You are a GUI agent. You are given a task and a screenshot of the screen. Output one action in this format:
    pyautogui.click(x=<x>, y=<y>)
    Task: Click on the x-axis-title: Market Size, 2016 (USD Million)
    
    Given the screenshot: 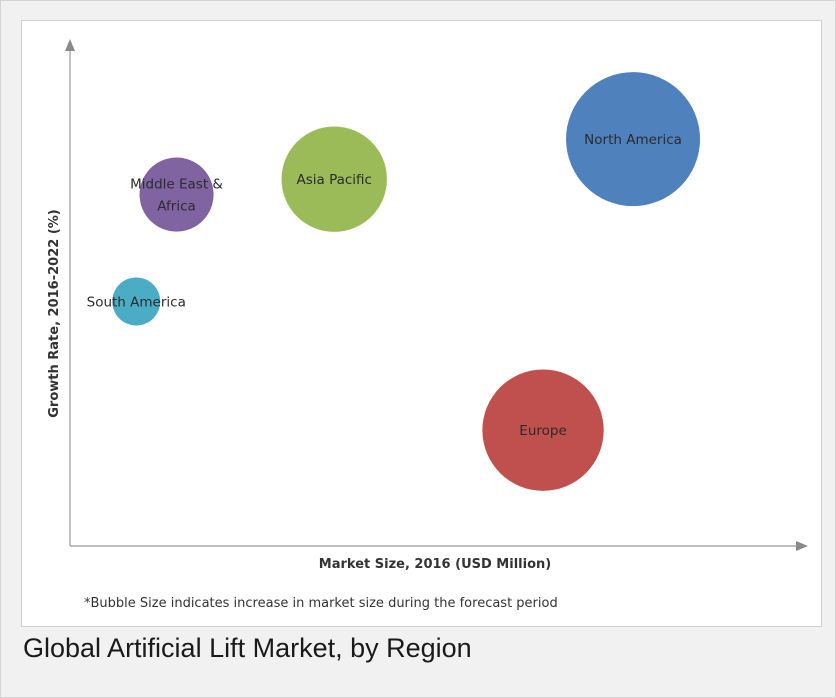 What is the action you would take?
    pyautogui.click(x=435, y=564)
    